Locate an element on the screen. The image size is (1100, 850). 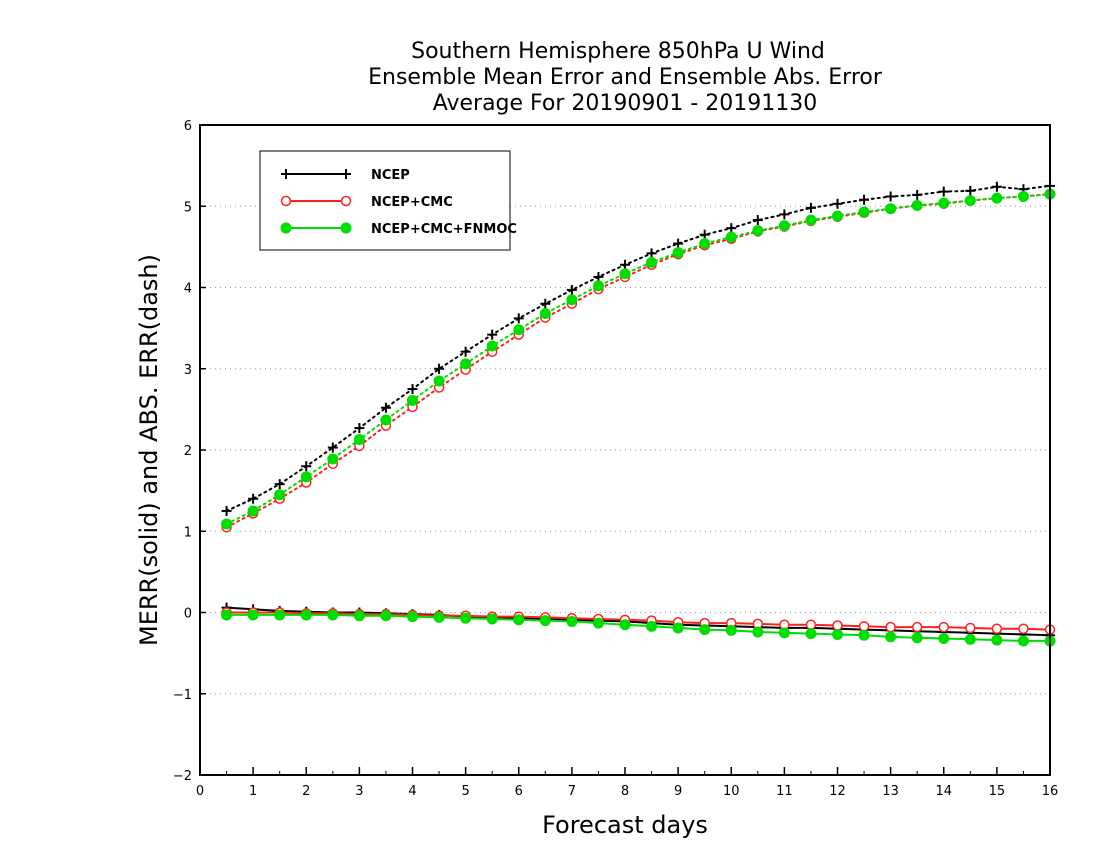
y-axis: −2 −1 0 1 2 3 4 5 6 is located at coordinates (189, 451).